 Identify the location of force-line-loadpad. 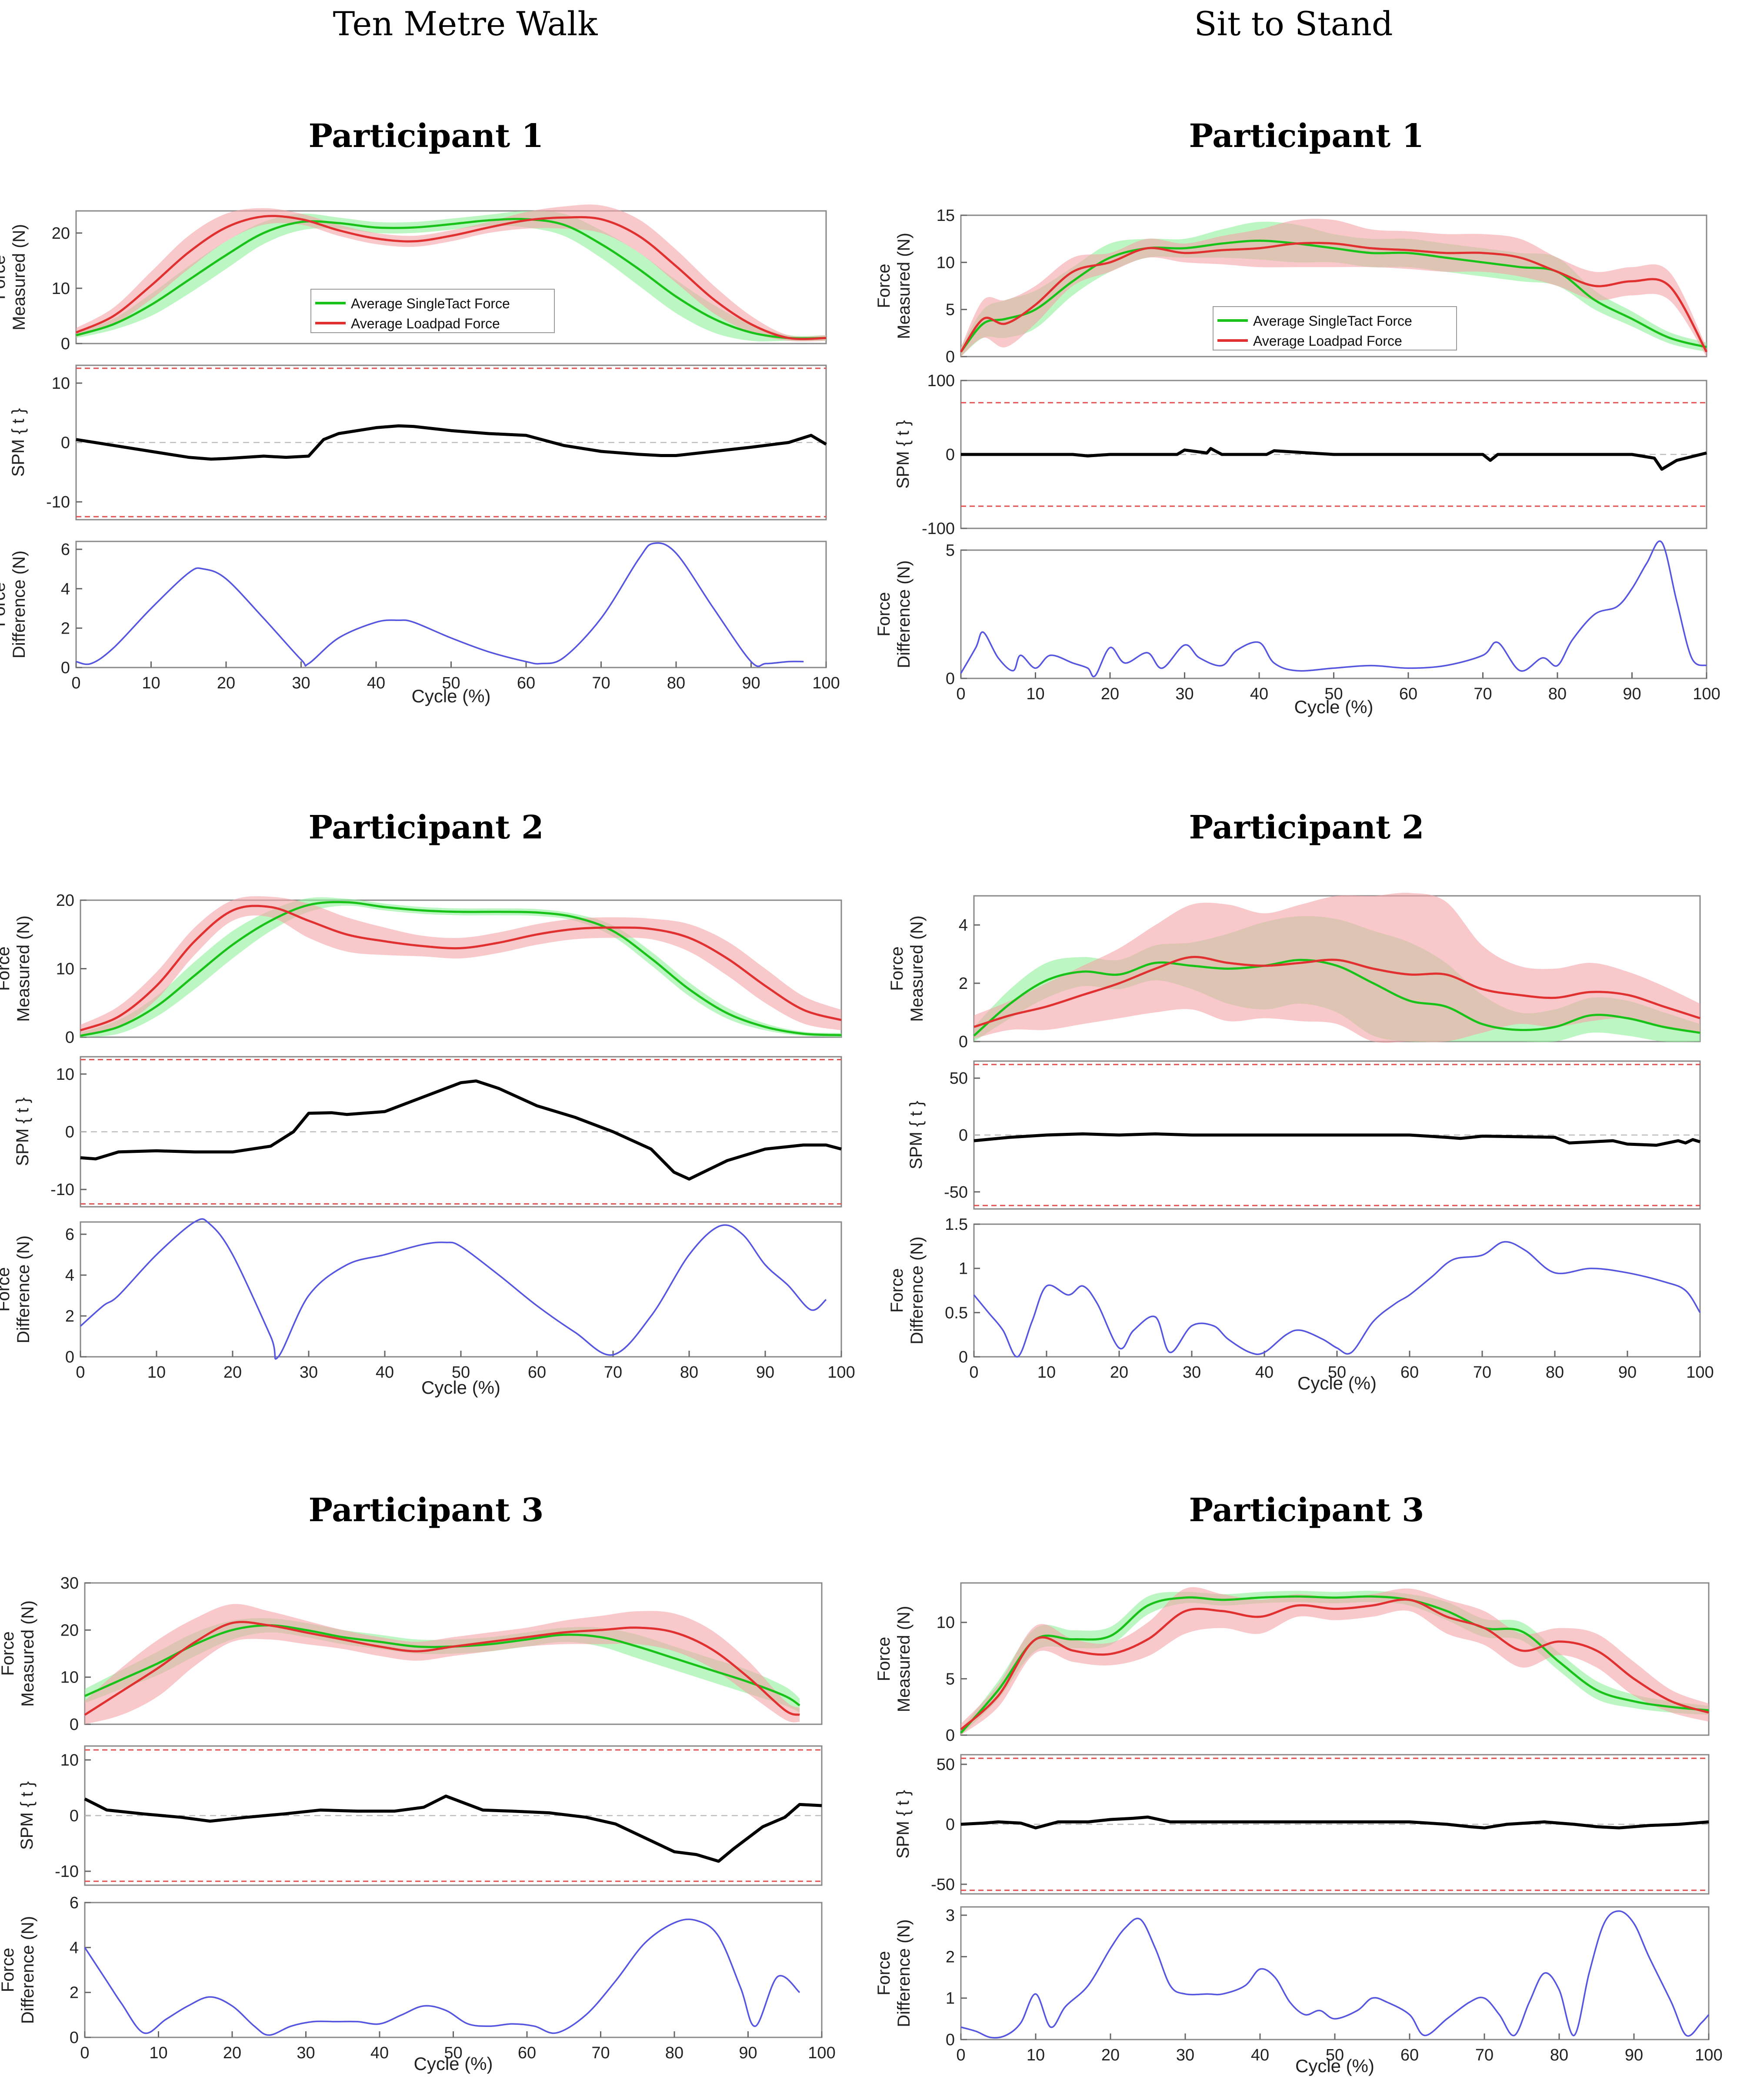
(451, 278).